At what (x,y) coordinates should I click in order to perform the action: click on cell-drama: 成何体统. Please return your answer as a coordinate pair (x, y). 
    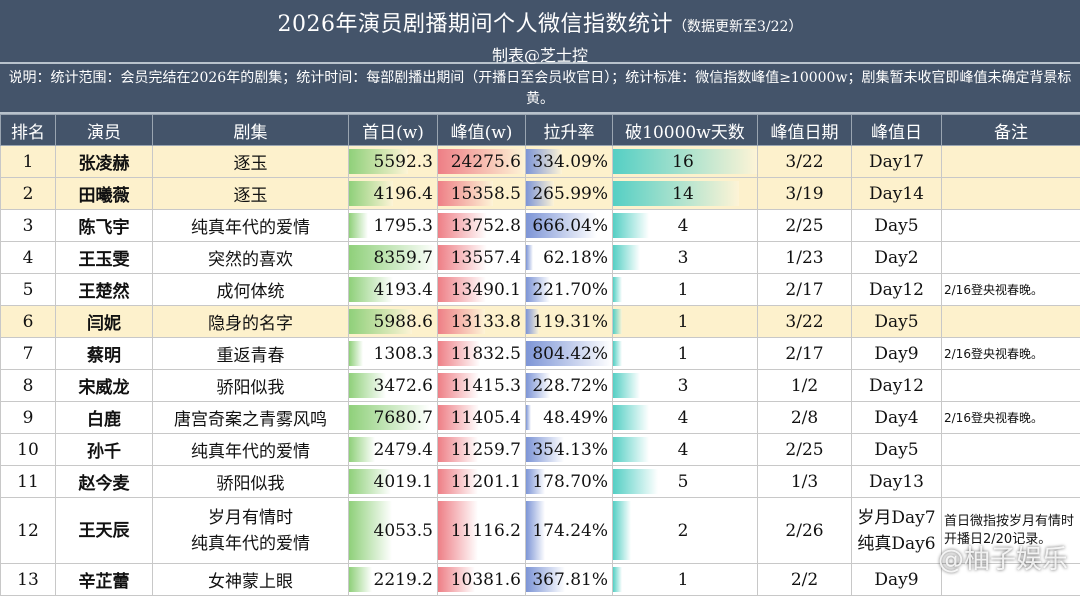
    Looking at the image, I should click on (251, 290).